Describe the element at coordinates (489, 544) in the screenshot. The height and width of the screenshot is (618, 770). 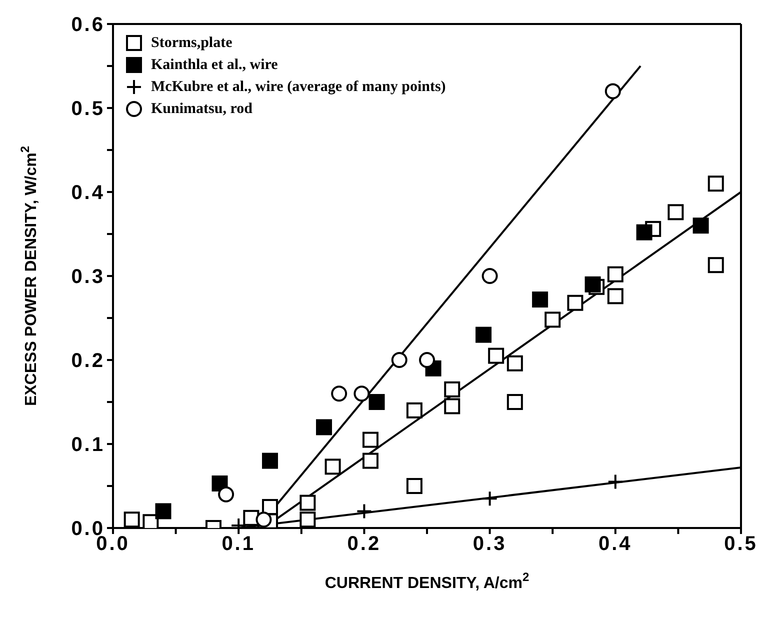
I see `x-tick-label: 0.3` at that location.